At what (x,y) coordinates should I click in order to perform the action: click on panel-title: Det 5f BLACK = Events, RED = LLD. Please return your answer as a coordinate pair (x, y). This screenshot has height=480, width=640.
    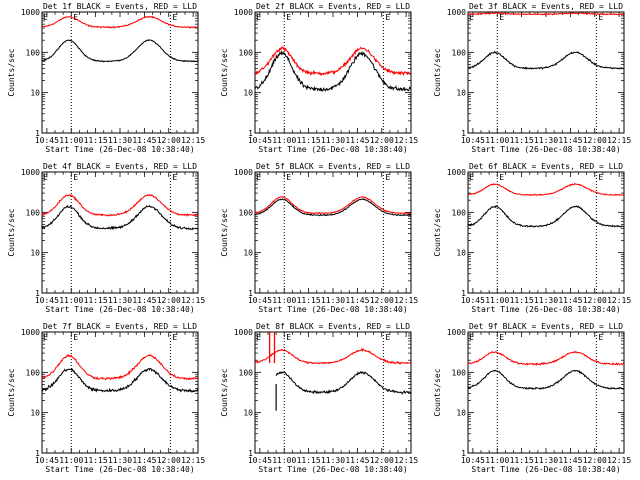
    Looking at the image, I should click on (333, 166).